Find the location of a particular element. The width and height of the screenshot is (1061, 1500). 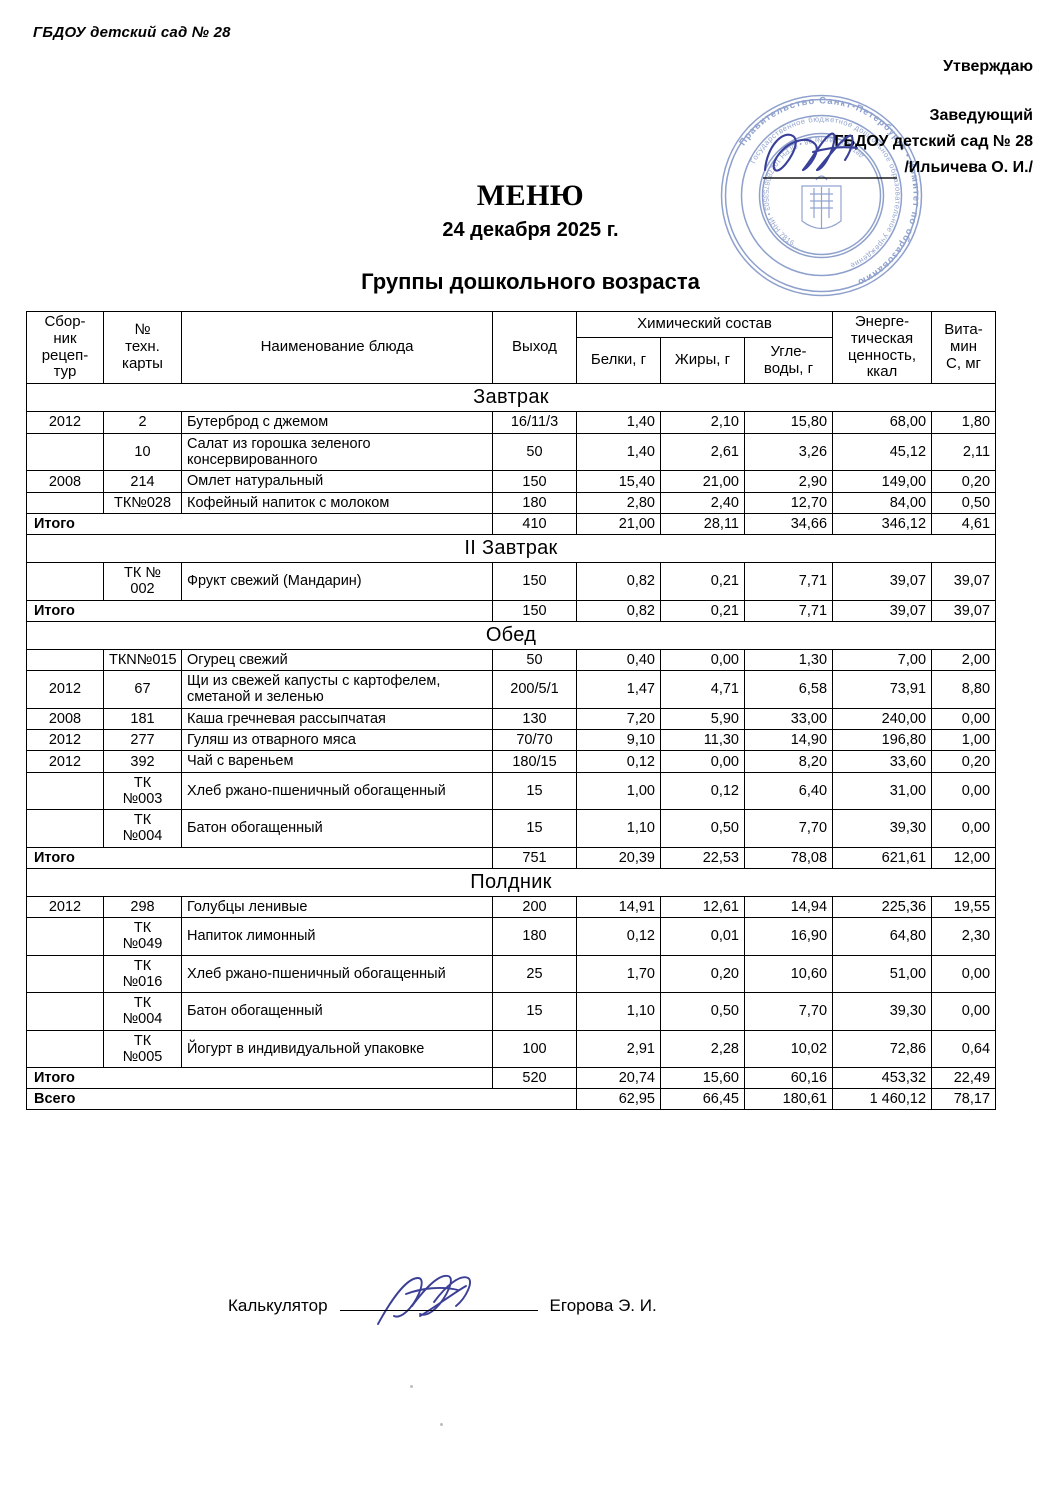

cell-tech-card: 181 is located at coordinates (142, 719).